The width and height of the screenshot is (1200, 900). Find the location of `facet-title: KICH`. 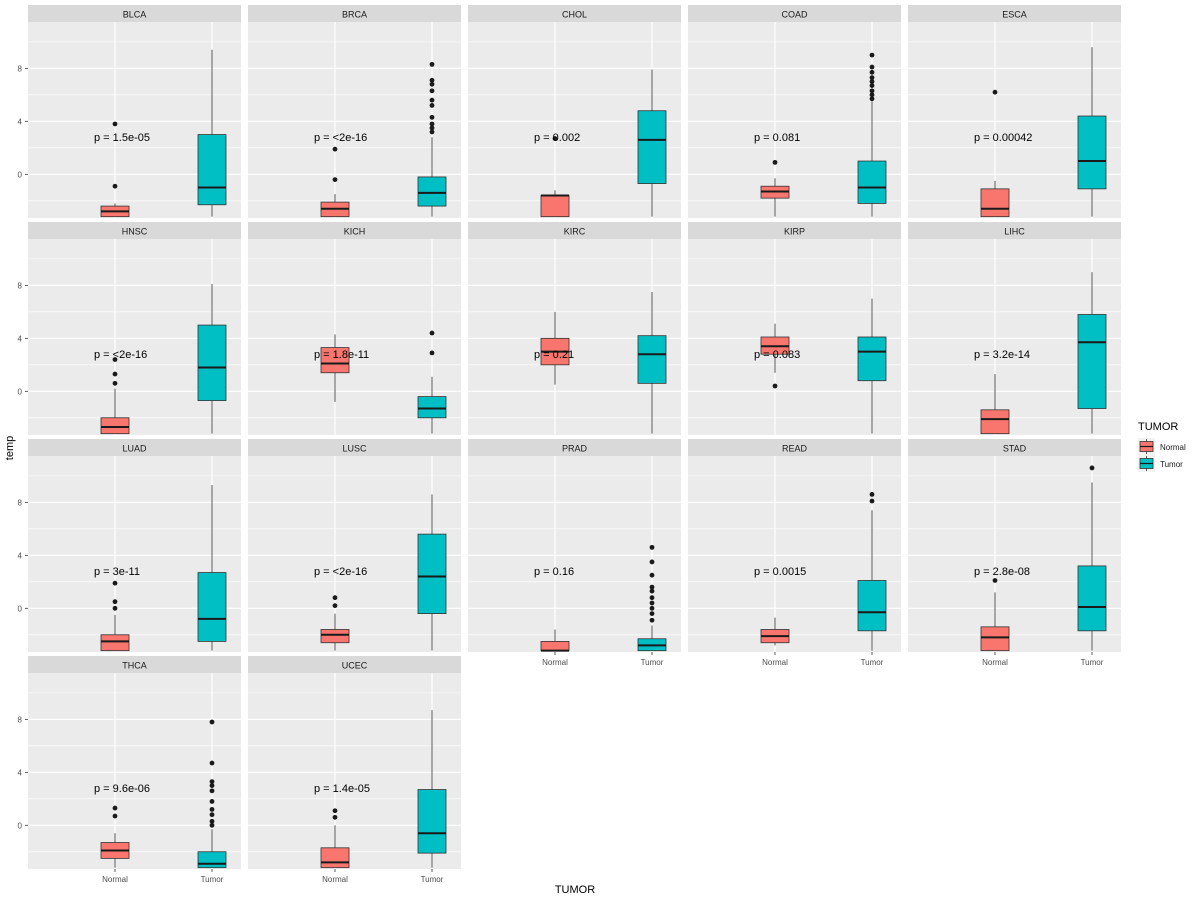

facet-title: KICH is located at coordinates (355, 232).